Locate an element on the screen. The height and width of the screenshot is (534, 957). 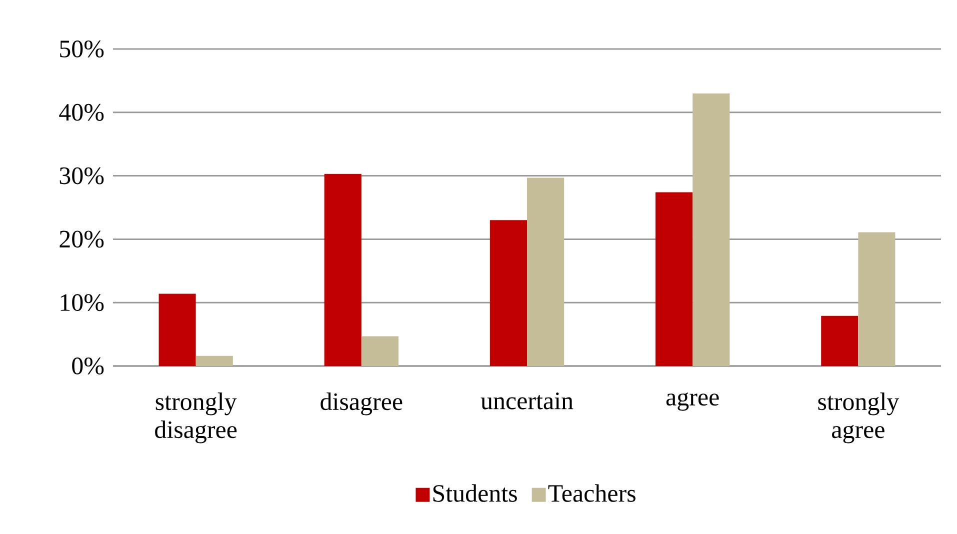
x-tick-label: uncertain is located at coordinates (527, 401).